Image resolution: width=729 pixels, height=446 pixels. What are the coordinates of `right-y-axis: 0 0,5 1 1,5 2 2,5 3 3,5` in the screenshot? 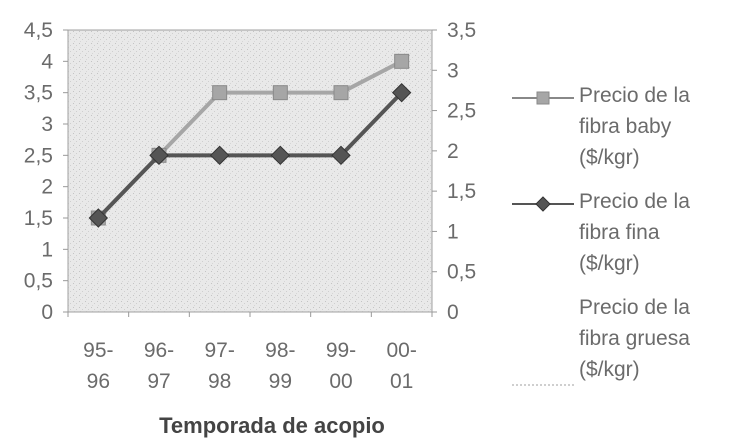 It's located at (454, 171).